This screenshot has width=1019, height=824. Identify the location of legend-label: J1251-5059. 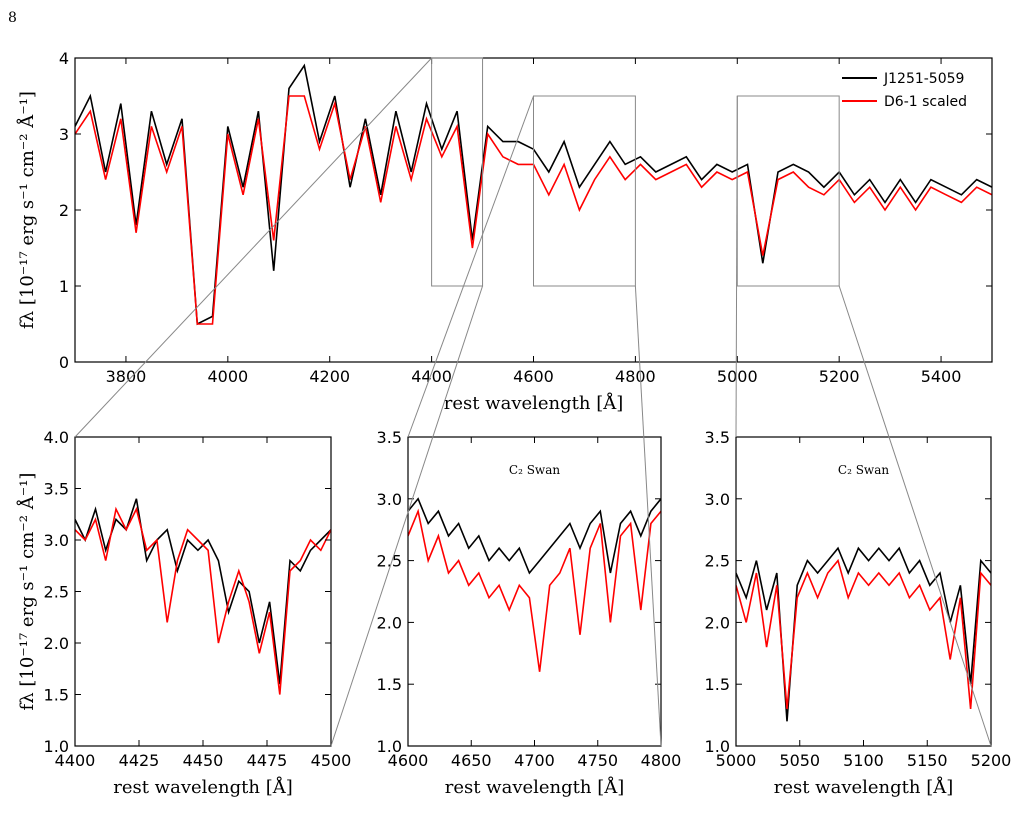
(923, 79).